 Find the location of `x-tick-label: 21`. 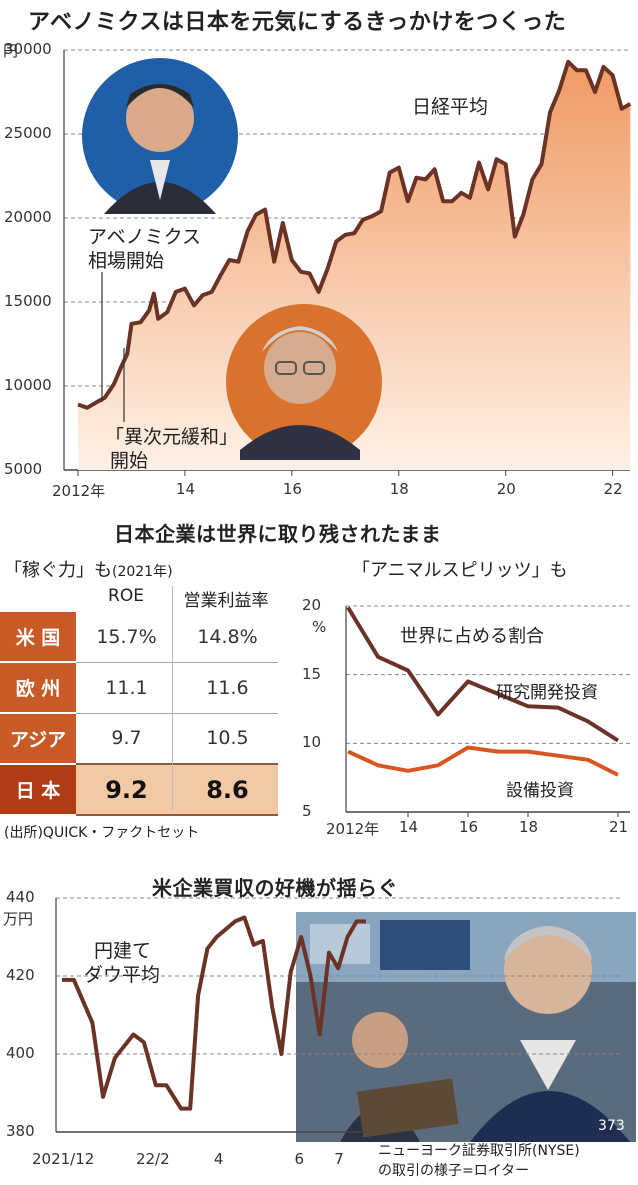

x-tick-label: 21 is located at coordinates (619, 827).